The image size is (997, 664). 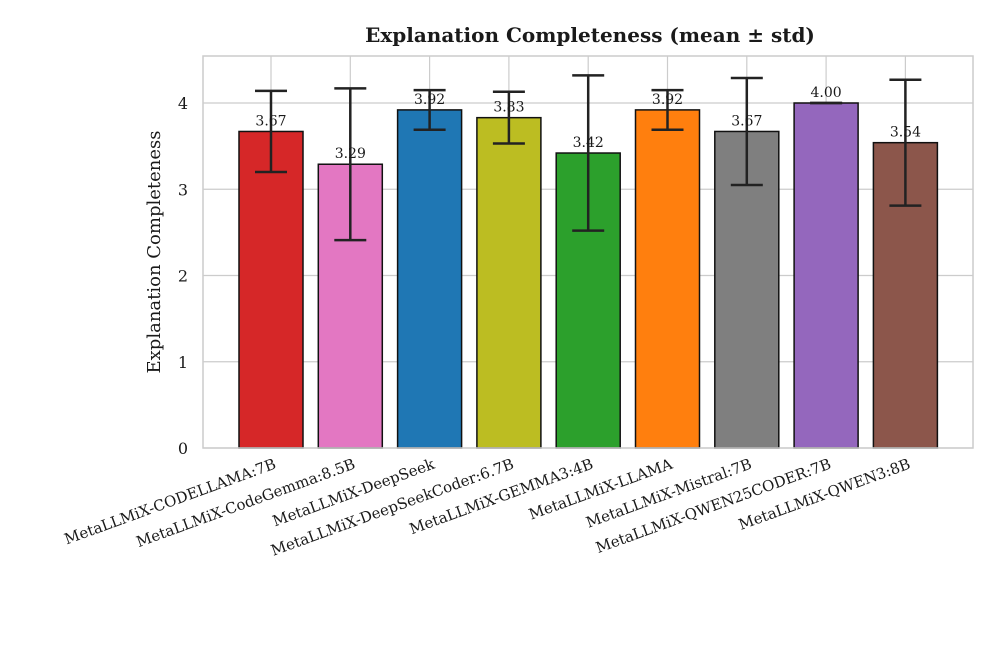 I want to click on y-axis-label: Explanation Completeness, so click(x=154, y=252).